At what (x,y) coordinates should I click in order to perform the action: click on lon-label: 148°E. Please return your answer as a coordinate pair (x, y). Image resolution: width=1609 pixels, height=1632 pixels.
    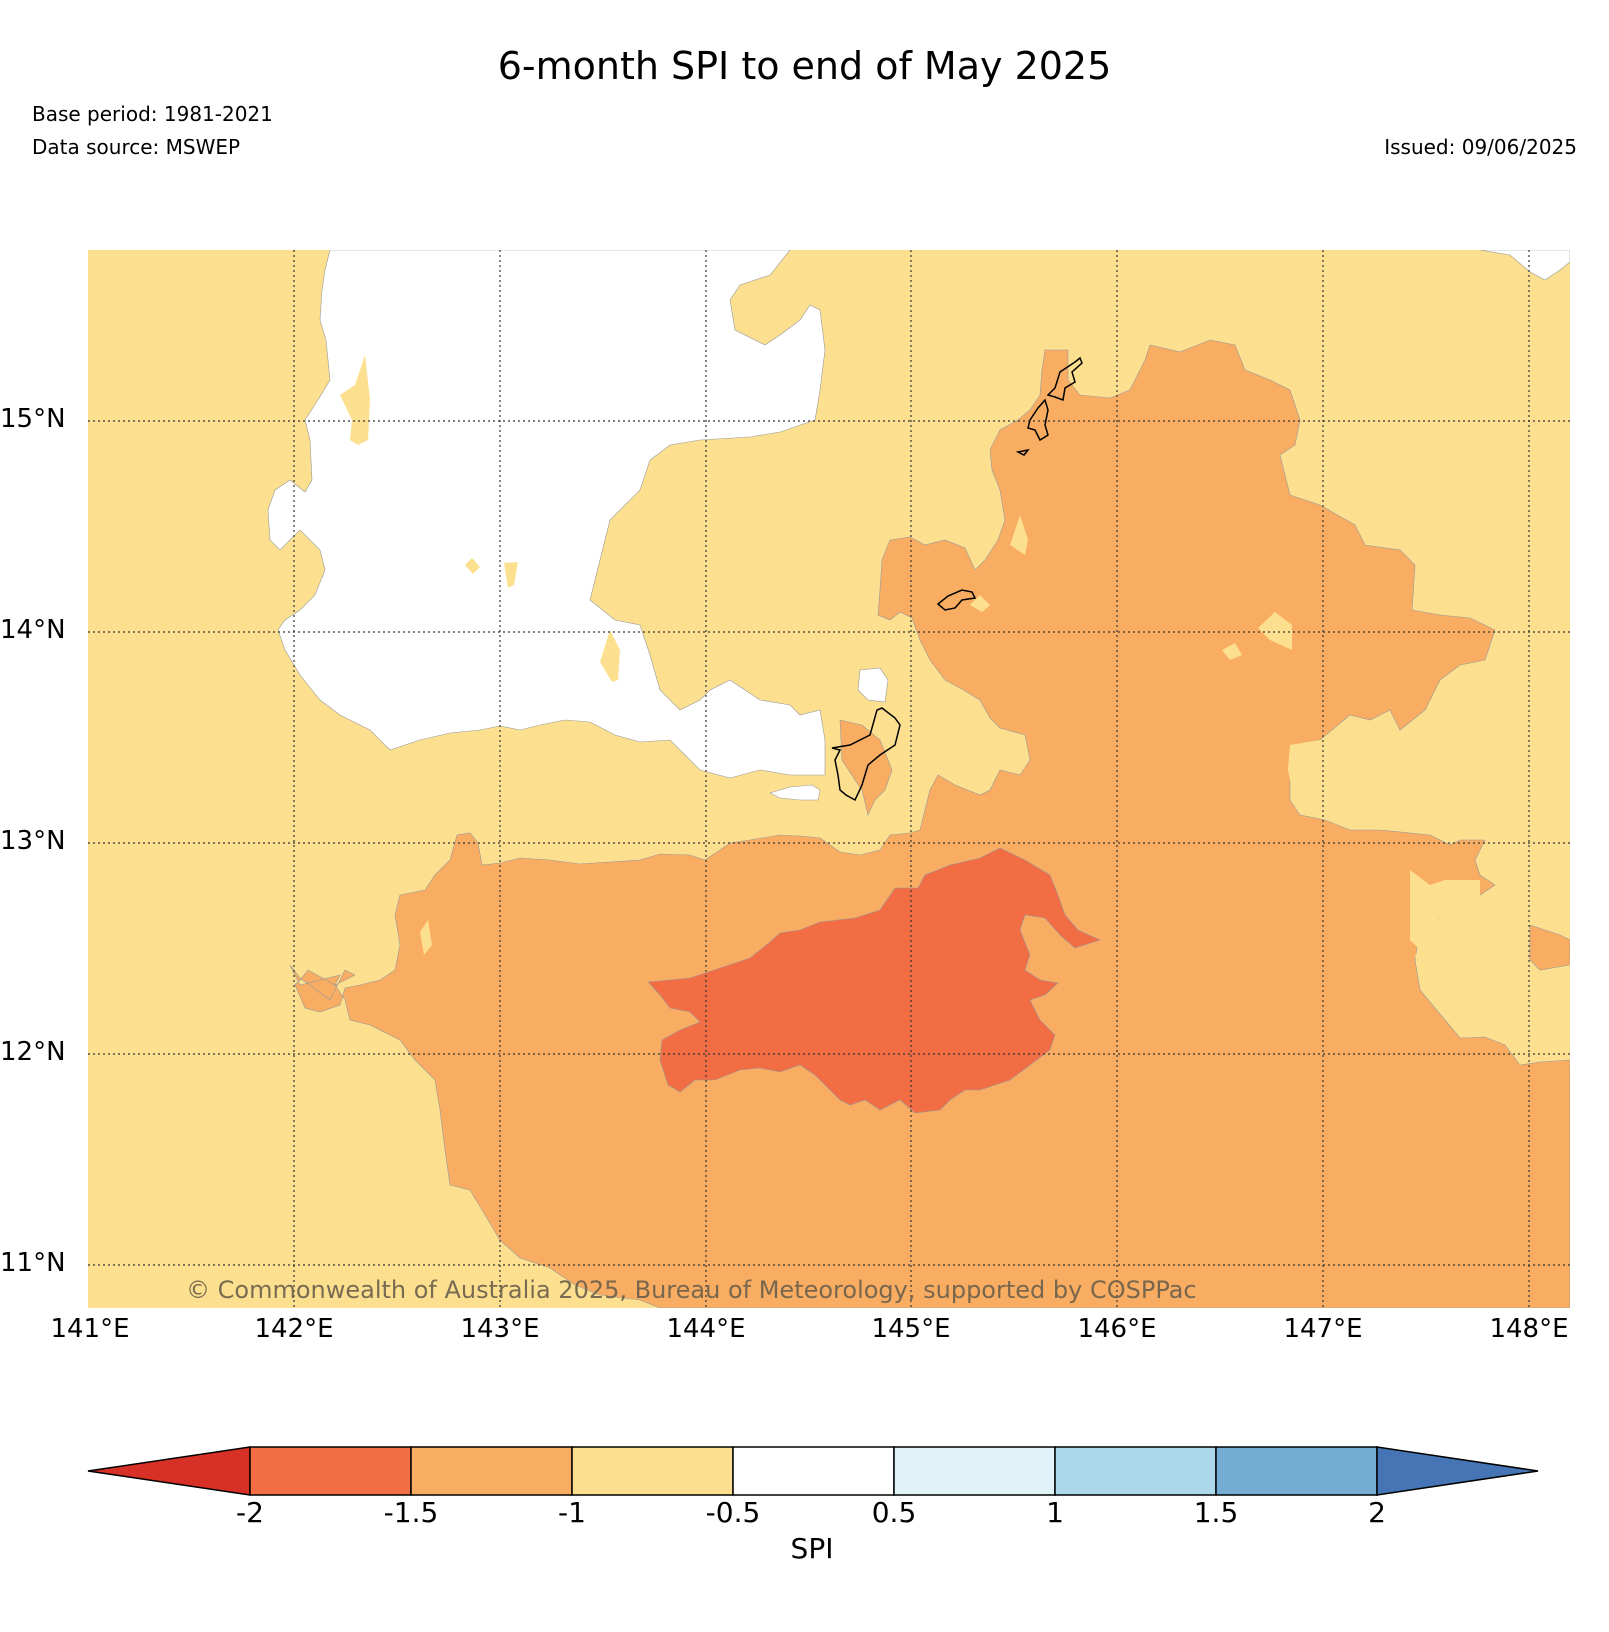
    Looking at the image, I should click on (1529, 1329).